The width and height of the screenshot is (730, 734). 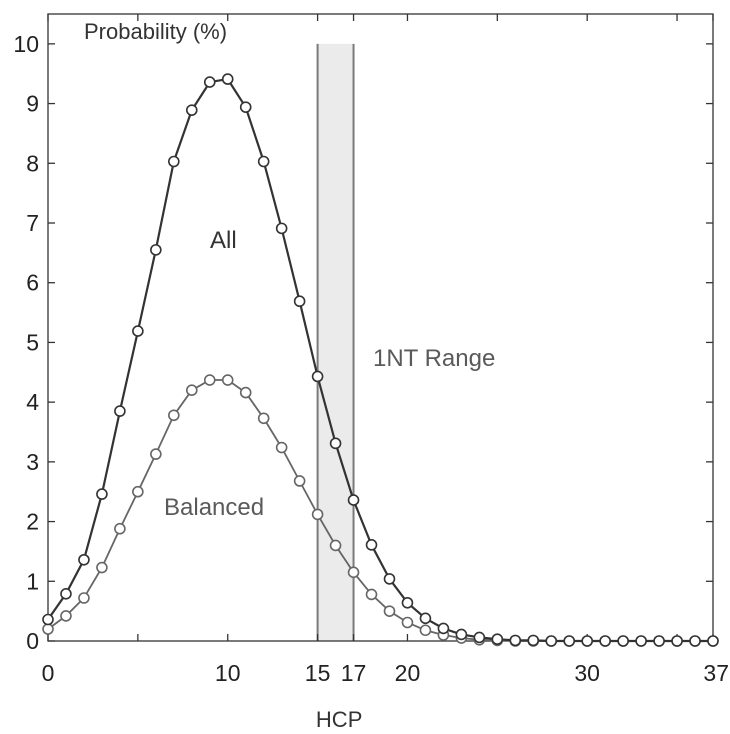 What do you see at coordinates (32, 342) in the screenshot?
I see `y-tick-label: 5` at bounding box center [32, 342].